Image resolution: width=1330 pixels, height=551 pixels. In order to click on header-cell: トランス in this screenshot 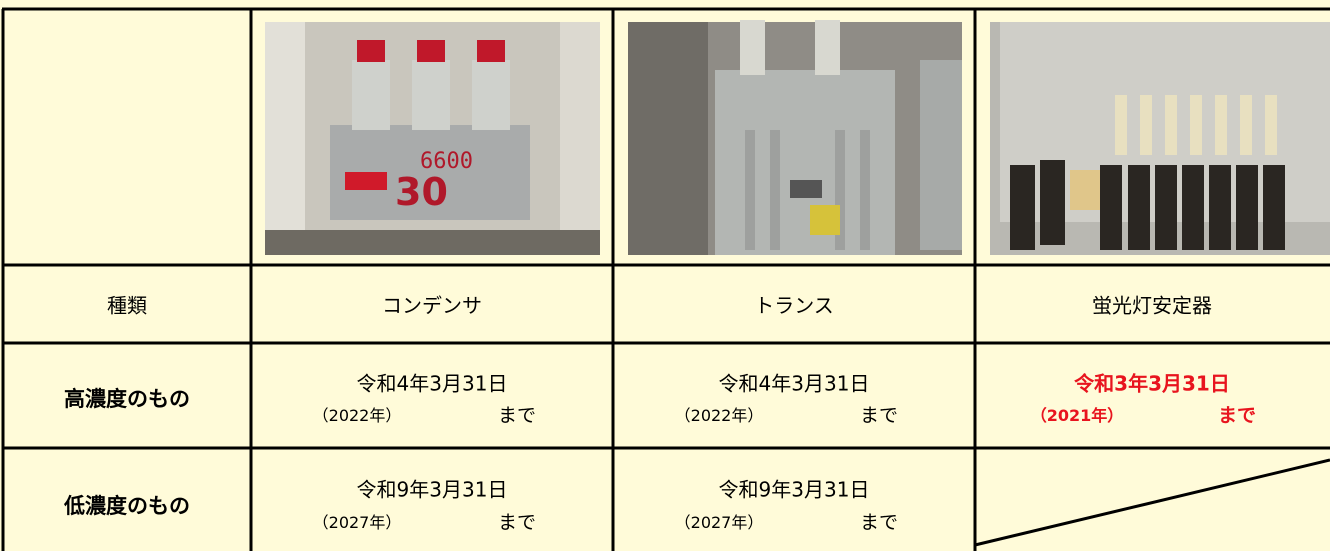, I will do `click(794, 305)`.